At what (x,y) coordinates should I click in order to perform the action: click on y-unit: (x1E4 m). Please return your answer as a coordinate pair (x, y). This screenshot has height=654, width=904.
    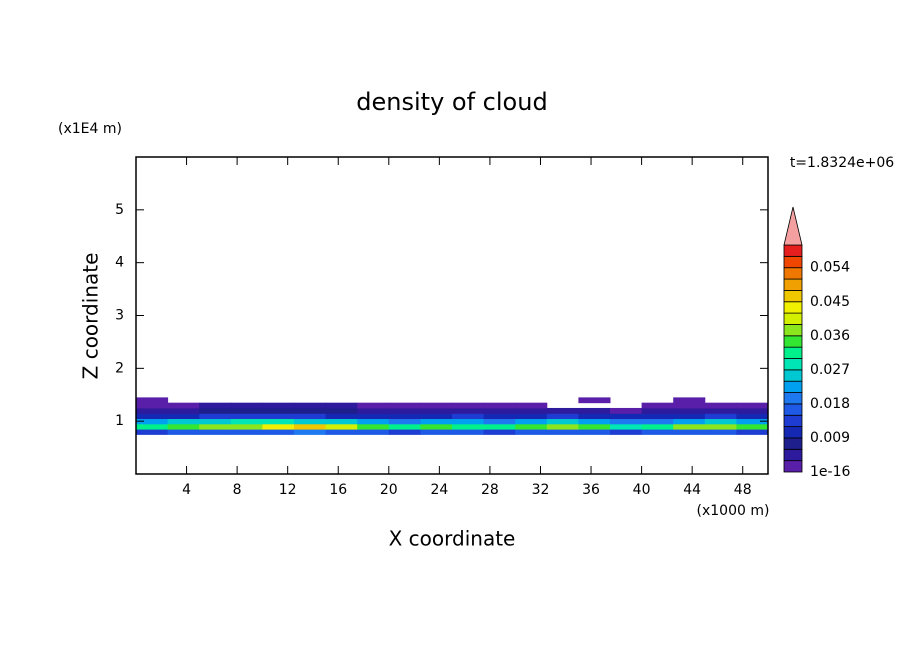
    Looking at the image, I should click on (90, 129).